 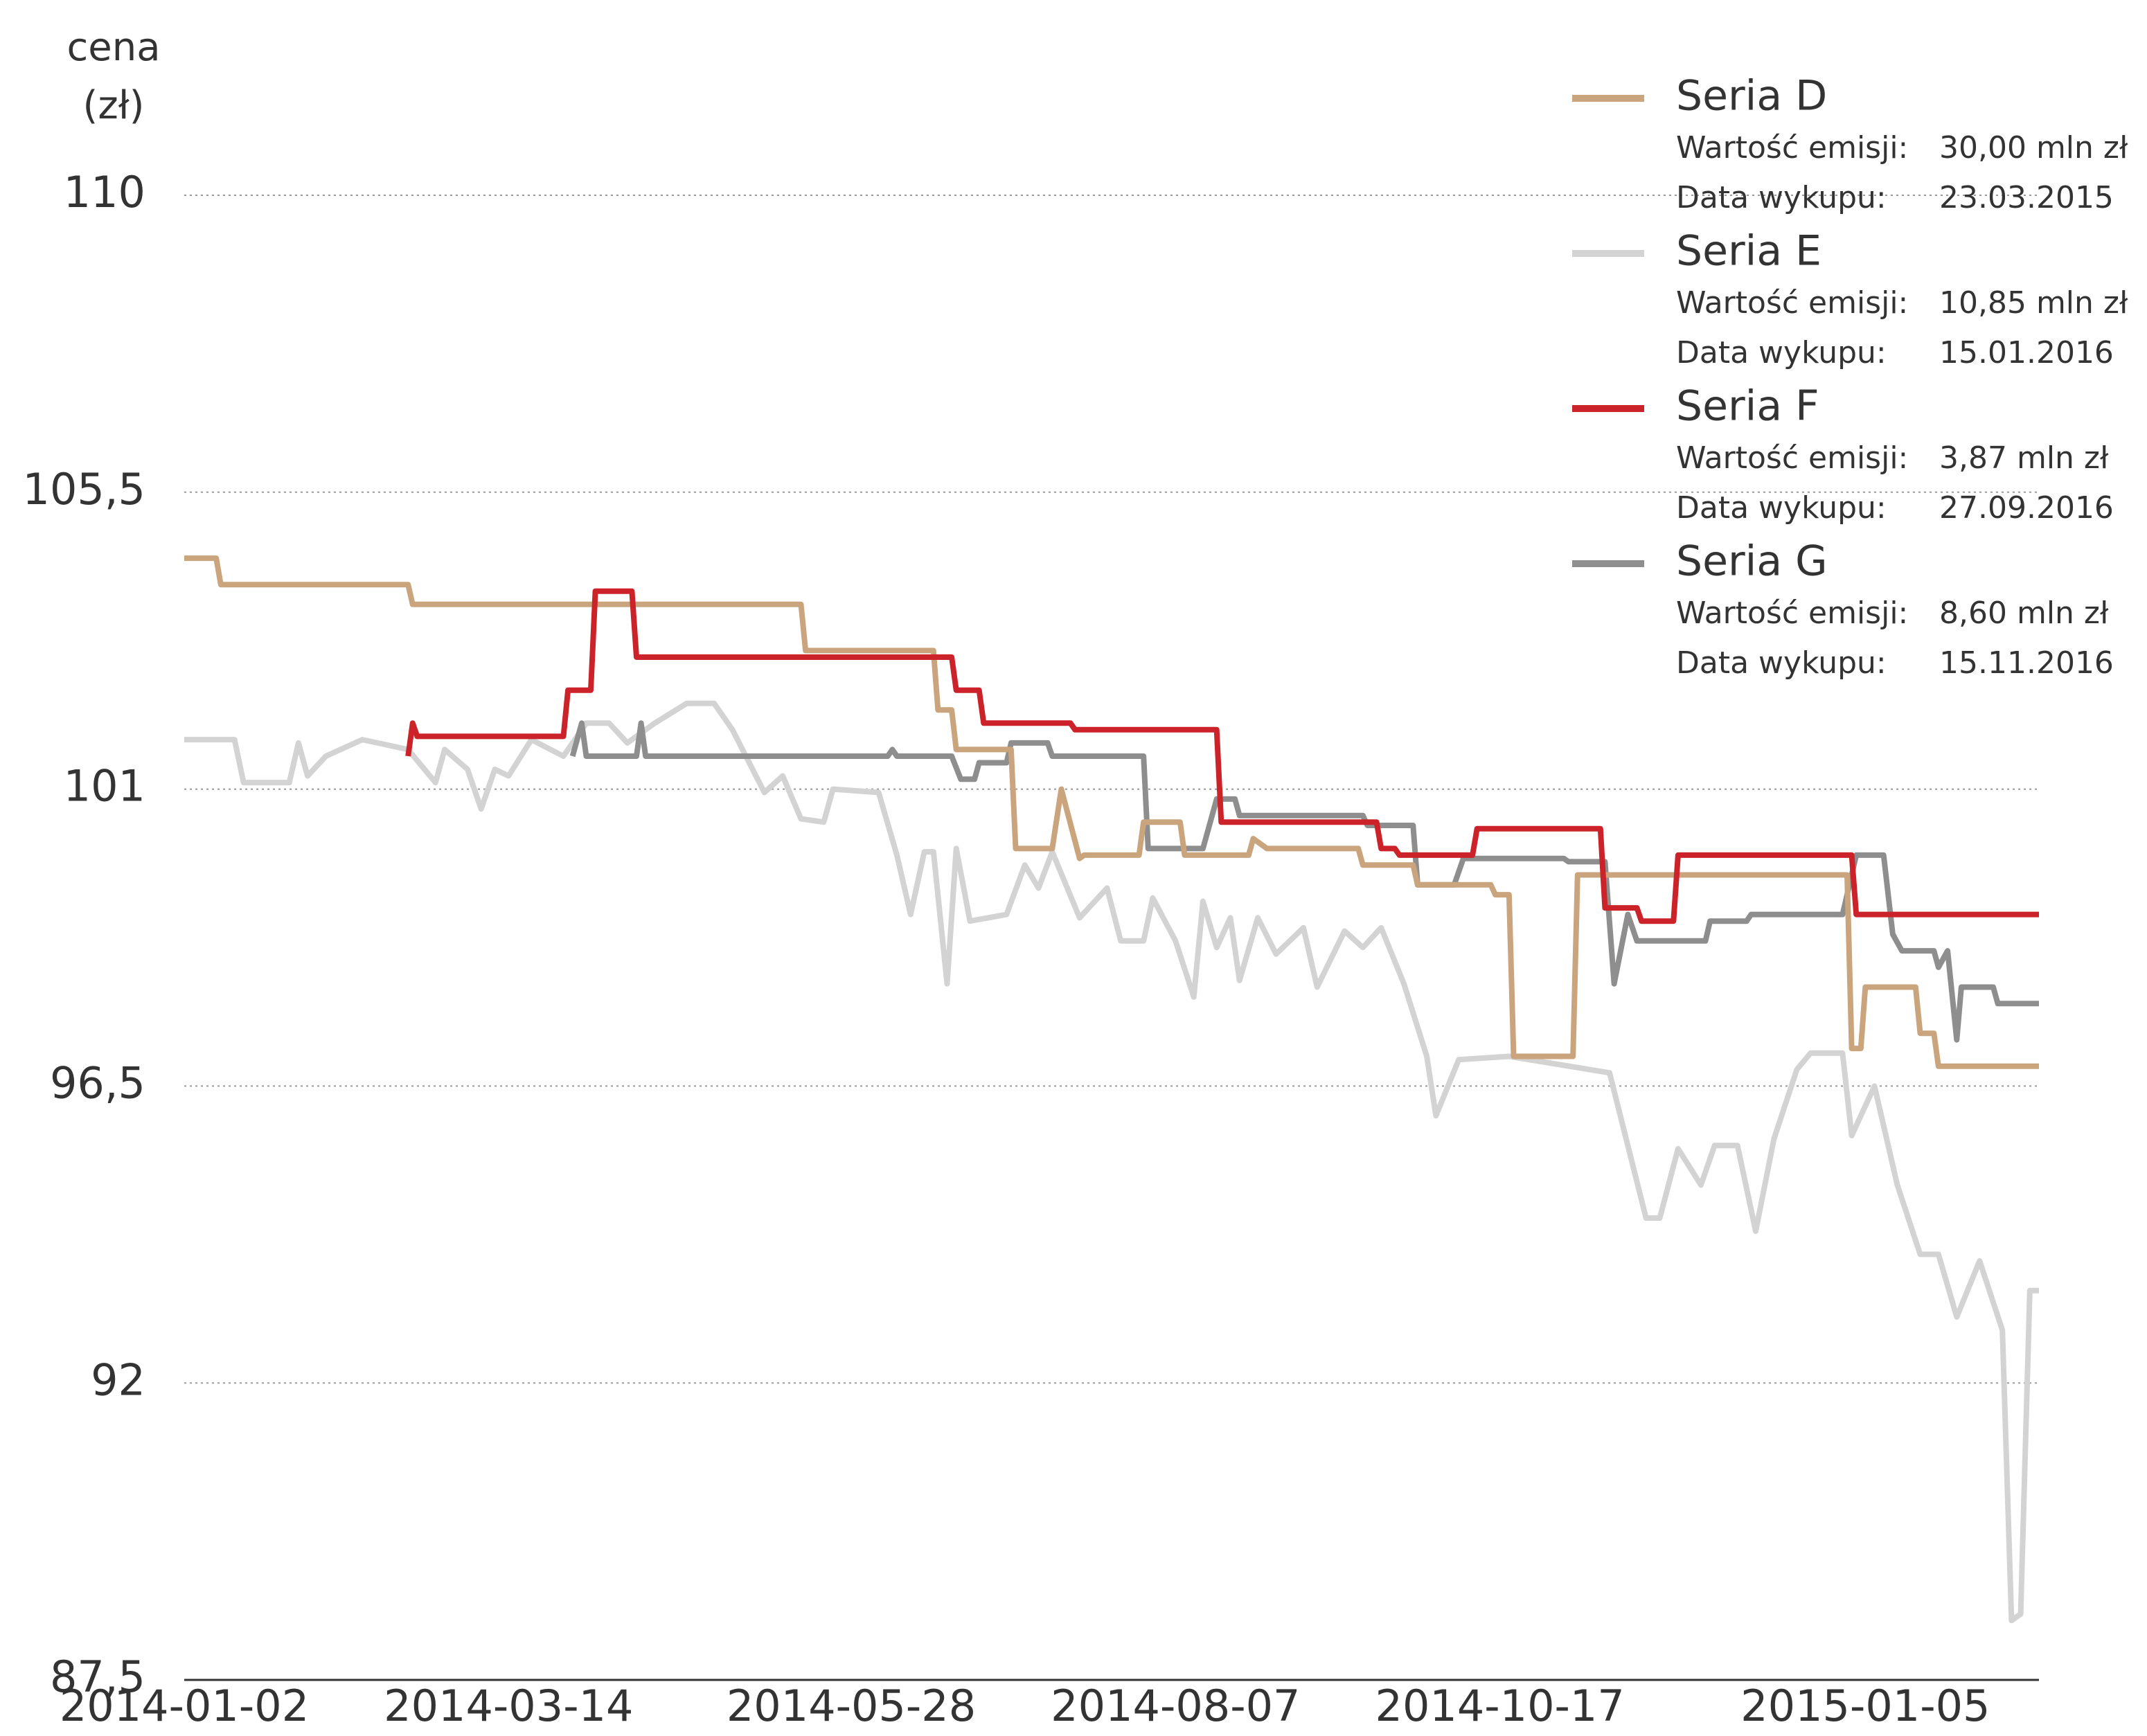 What do you see at coordinates (1865, 1706) in the screenshot?
I see `x-tick-label: 2015-01-05` at bounding box center [1865, 1706].